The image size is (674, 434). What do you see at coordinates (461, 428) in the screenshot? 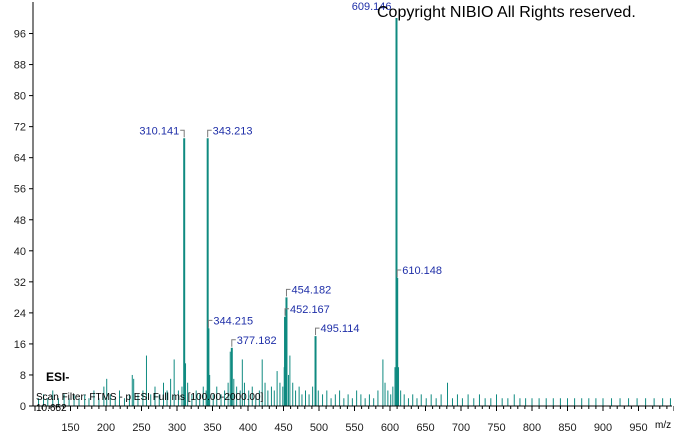
I see `x-tick-label: 700` at bounding box center [461, 428].